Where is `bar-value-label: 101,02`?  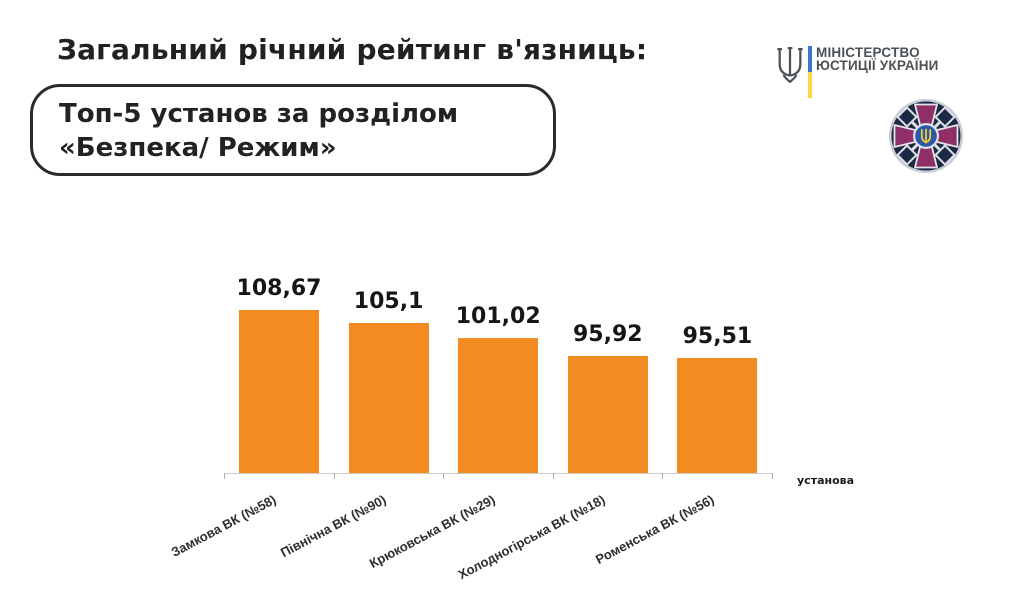 bar-value-label: 101,02 is located at coordinates (498, 316).